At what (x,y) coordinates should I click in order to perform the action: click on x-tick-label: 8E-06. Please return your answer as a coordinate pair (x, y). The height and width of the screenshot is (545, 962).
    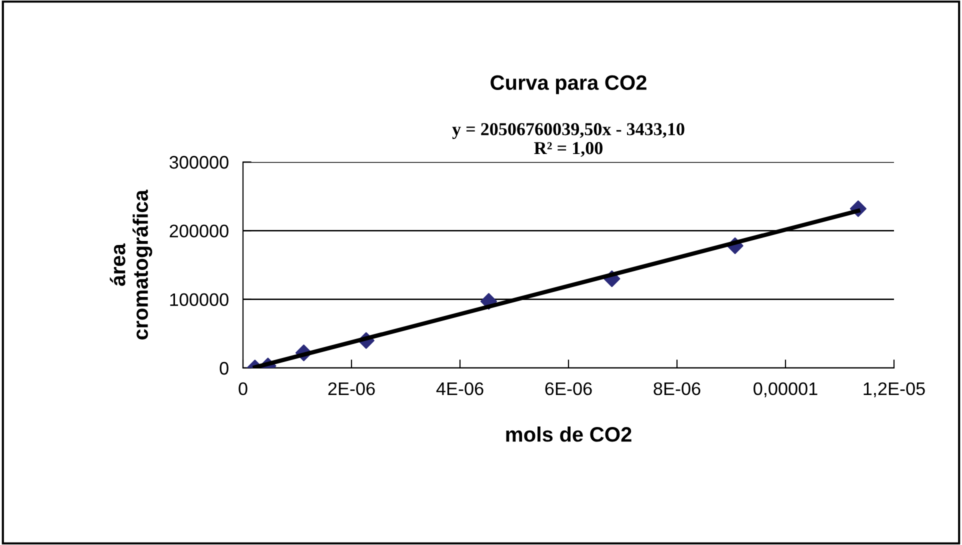
    Looking at the image, I should click on (677, 389).